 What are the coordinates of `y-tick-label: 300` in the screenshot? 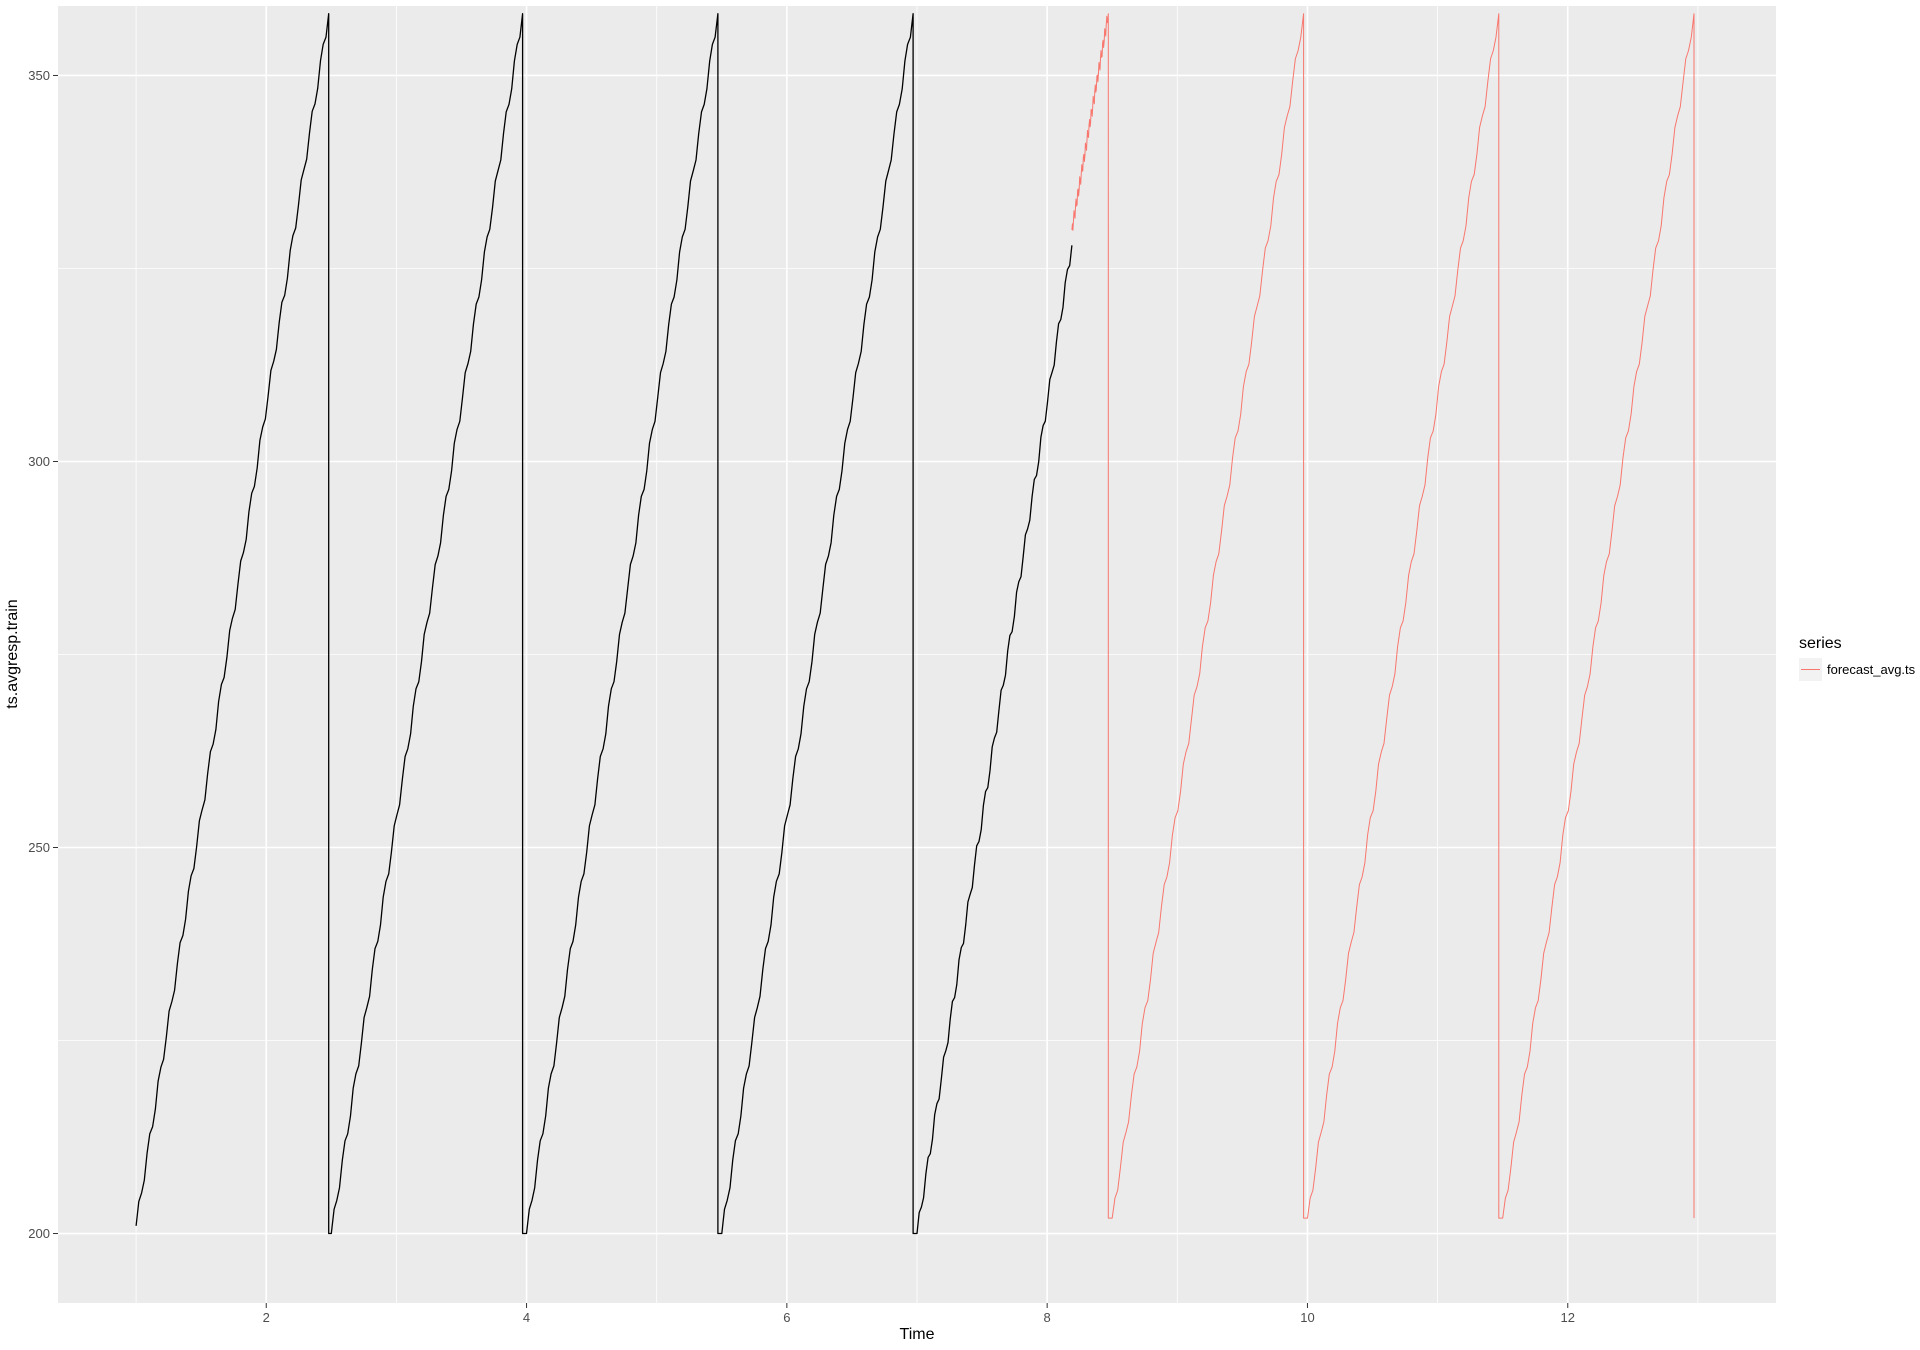 It's located at (39, 461).